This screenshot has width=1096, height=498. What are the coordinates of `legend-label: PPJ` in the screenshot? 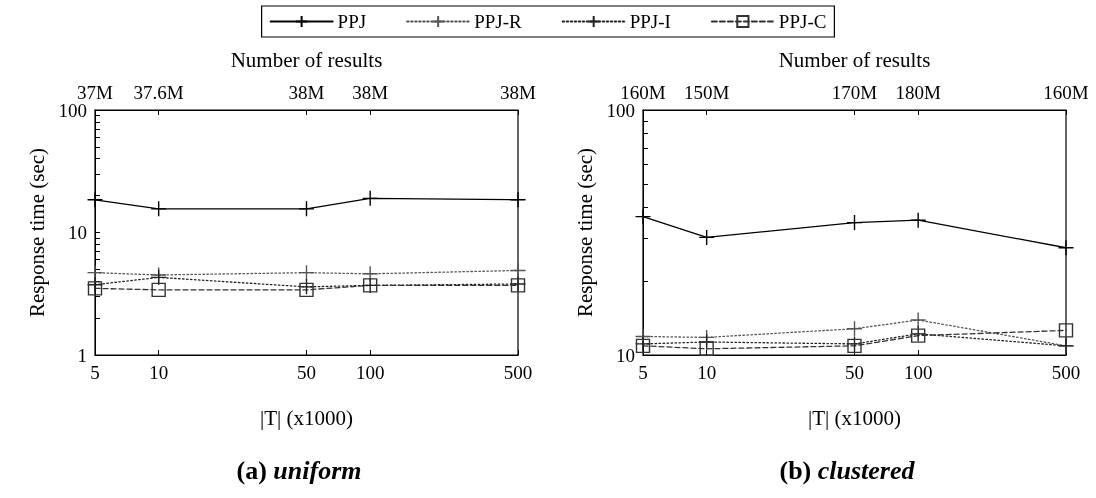 It's located at (352, 21).